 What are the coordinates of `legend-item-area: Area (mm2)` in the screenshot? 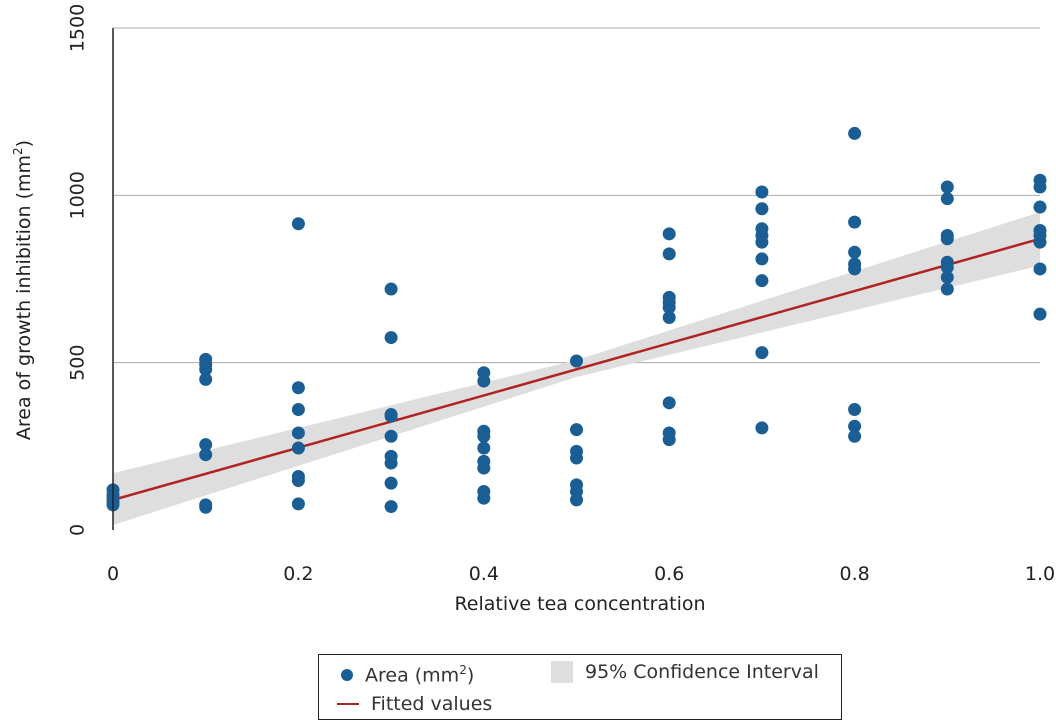 It's located at (407, 674).